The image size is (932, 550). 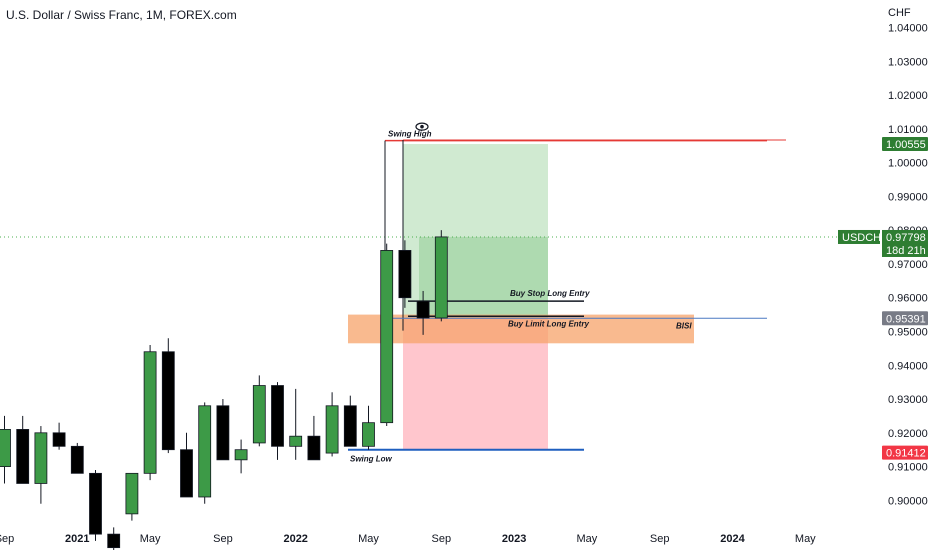 What do you see at coordinates (408, 539) in the screenshot?
I see `time-axis: Sep 2021 May Sep 2022 May Sep 2023 May Sep 2024 May` at bounding box center [408, 539].